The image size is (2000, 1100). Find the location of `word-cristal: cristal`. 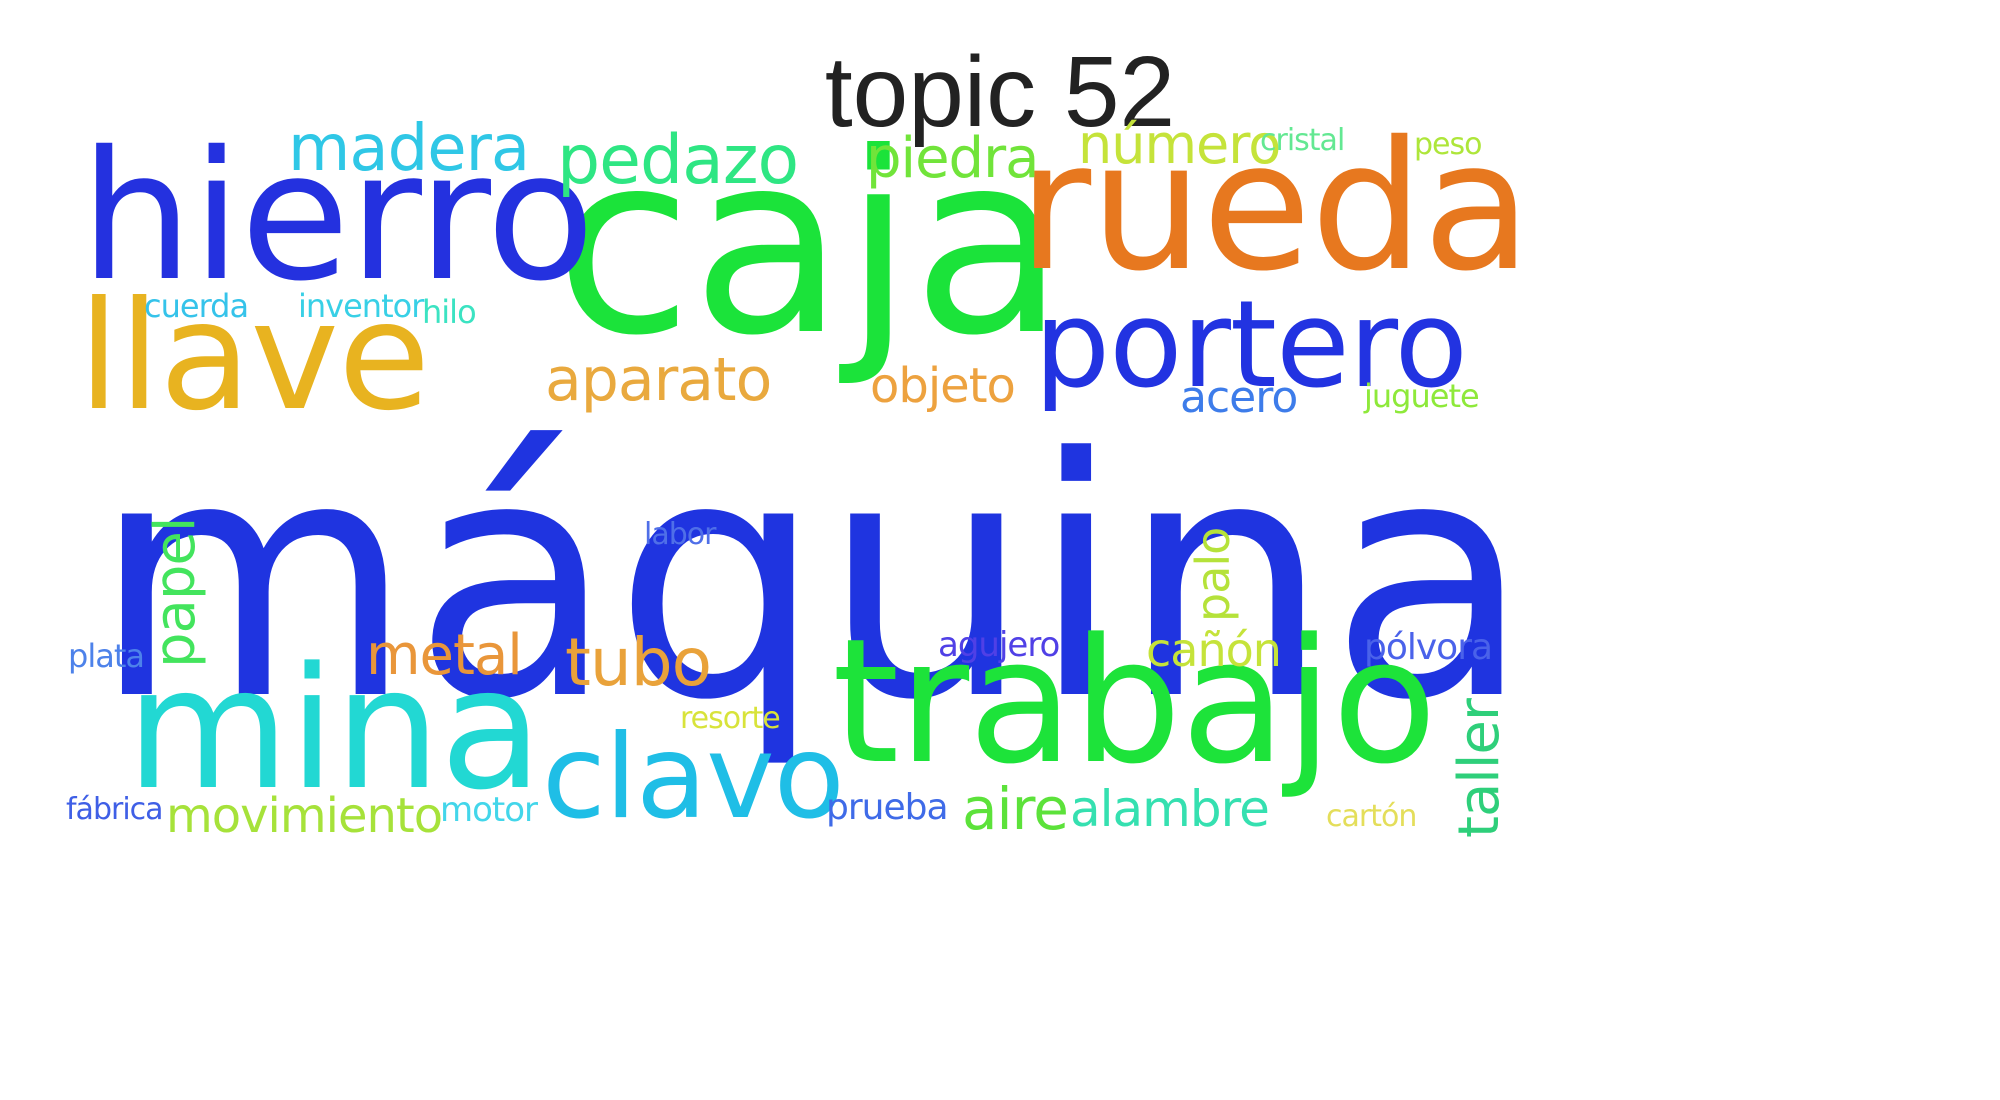

word-cristal: cristal is located at coordinates (1302, 141).